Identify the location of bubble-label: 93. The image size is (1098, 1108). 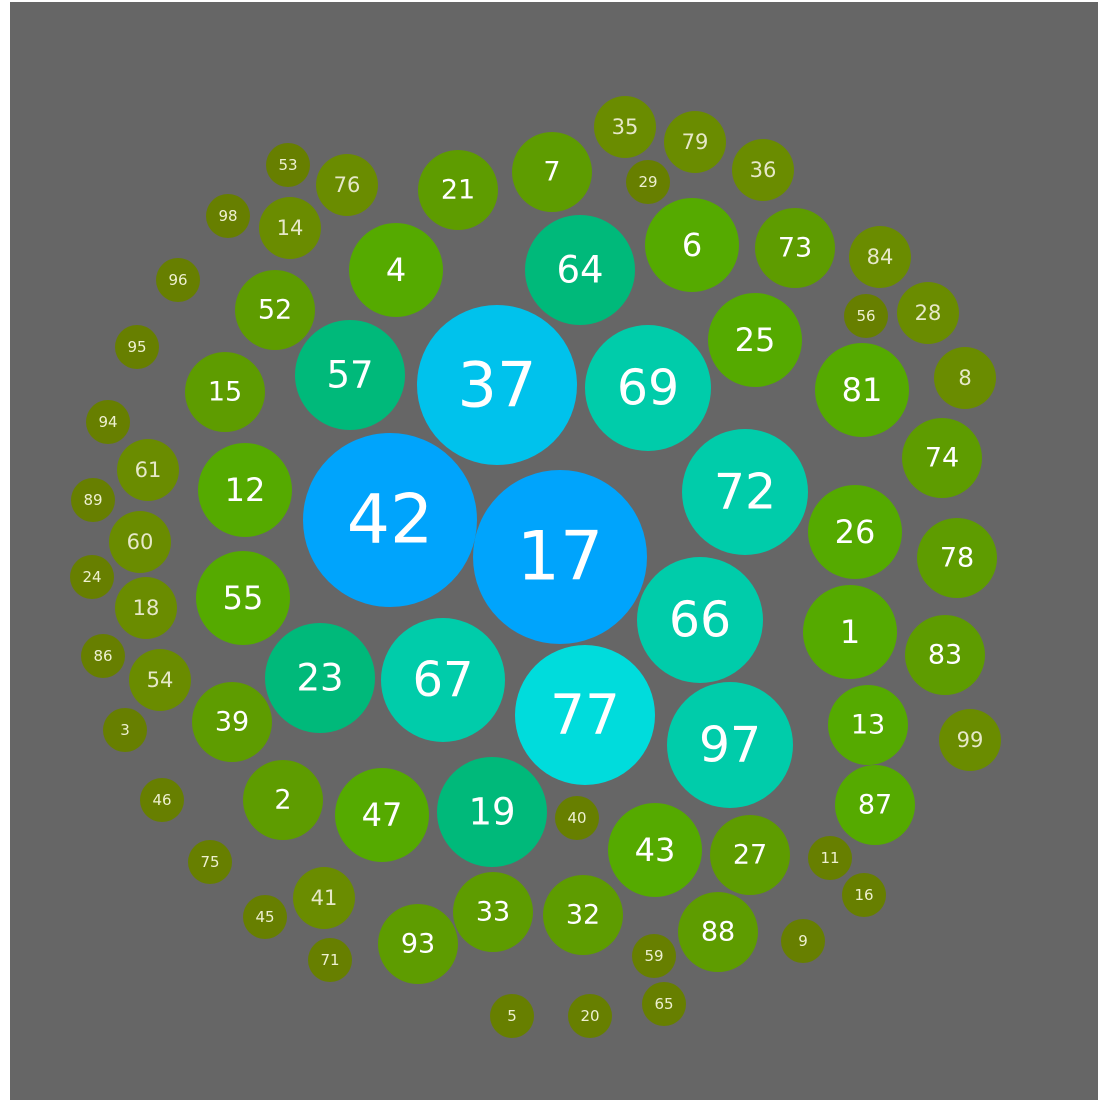
(418, 944).